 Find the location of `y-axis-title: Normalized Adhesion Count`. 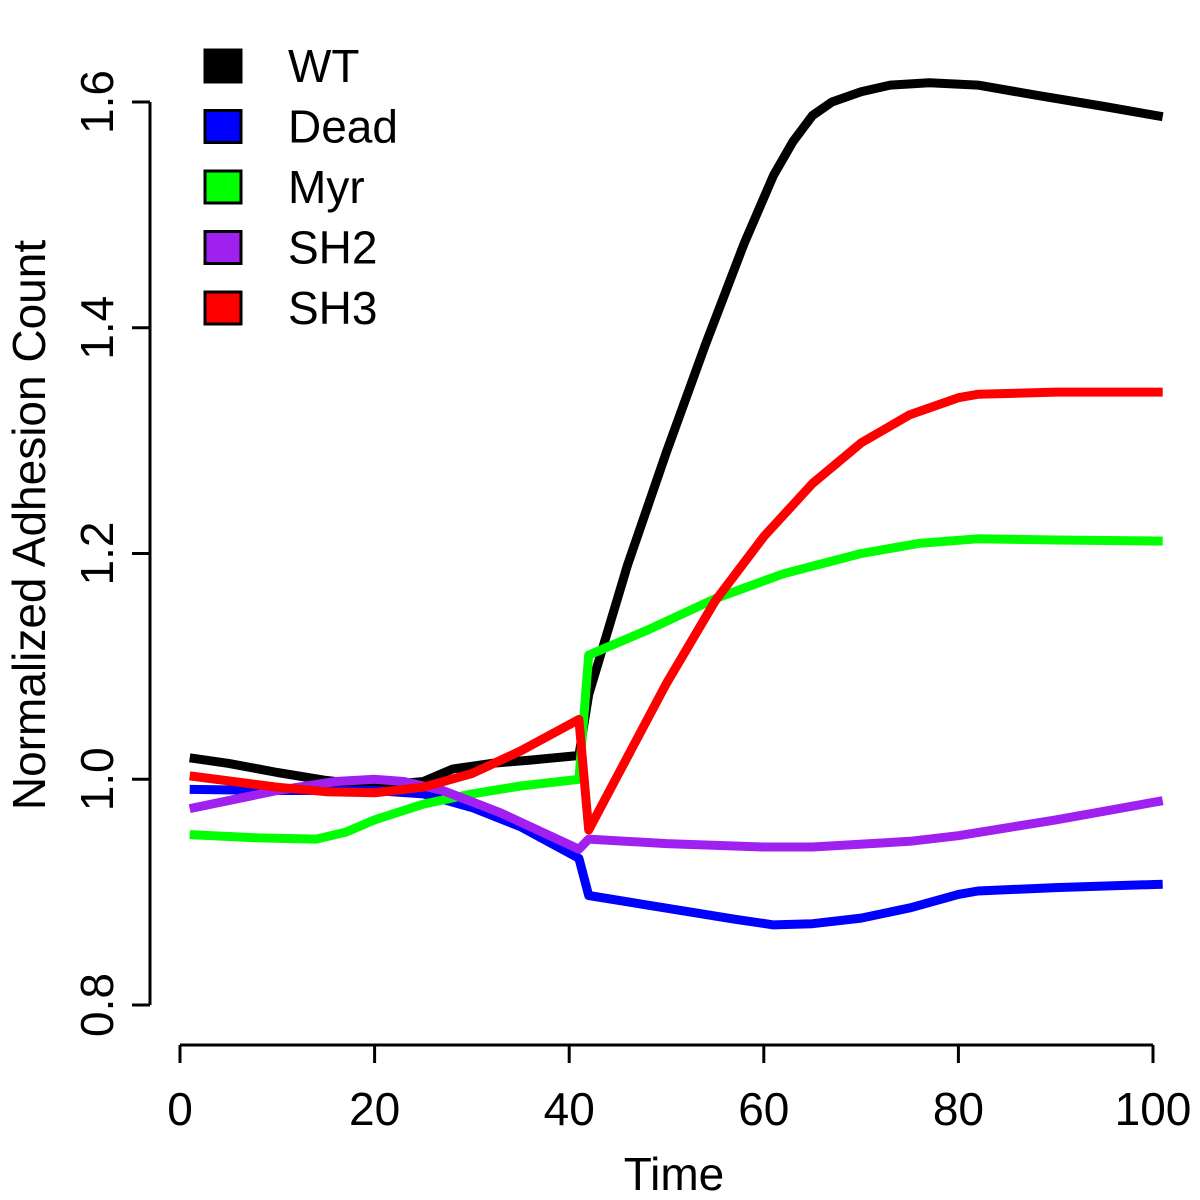

y-axis-title: Normalized Adhesion Count is located at coordinates (29, 525).